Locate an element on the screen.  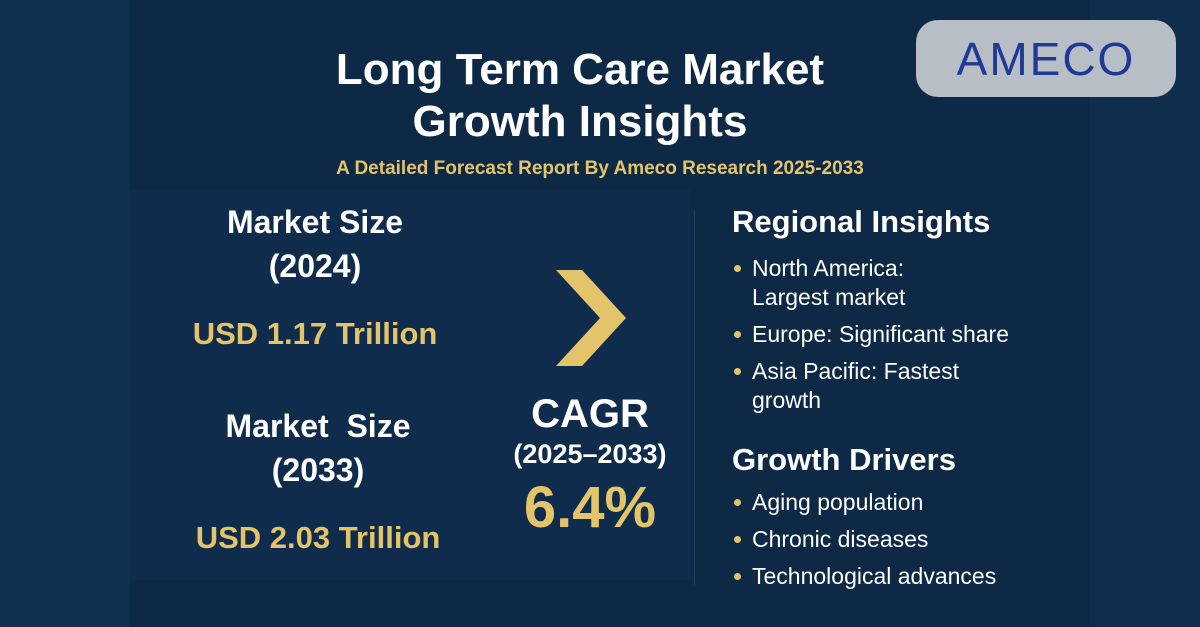
market-size-2024: Market Size (2024) USD 1.17 Trillion is located at coordinates (315, 276).